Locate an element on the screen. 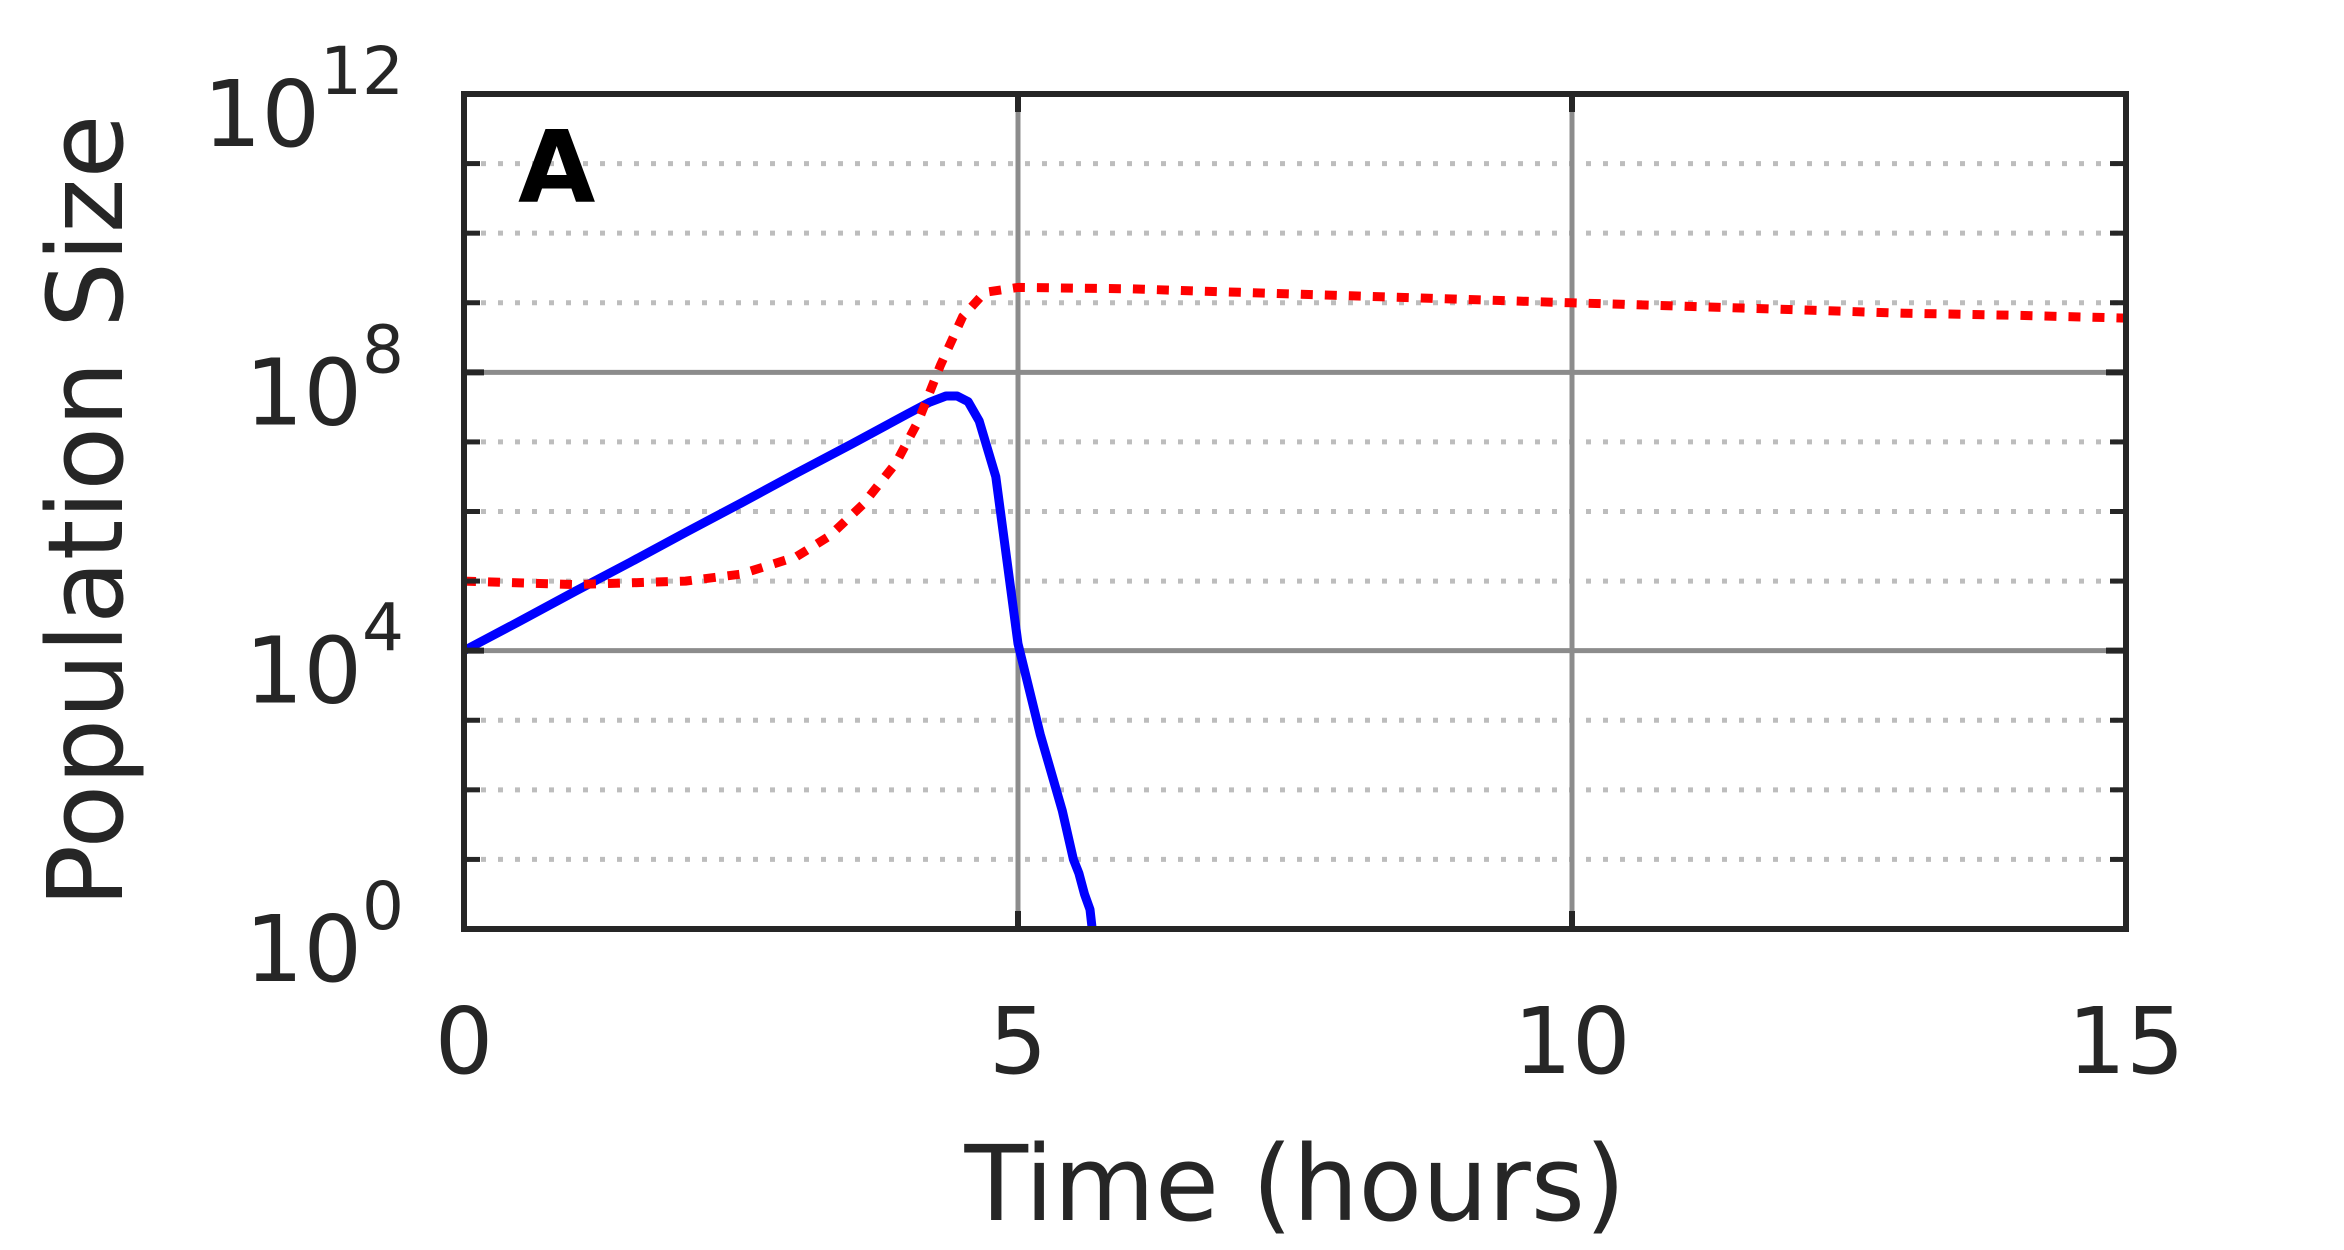 This screenshot has width=2344, height=1250. x-axis-title: Time (hours) is located at coordinates (1294, 1184).